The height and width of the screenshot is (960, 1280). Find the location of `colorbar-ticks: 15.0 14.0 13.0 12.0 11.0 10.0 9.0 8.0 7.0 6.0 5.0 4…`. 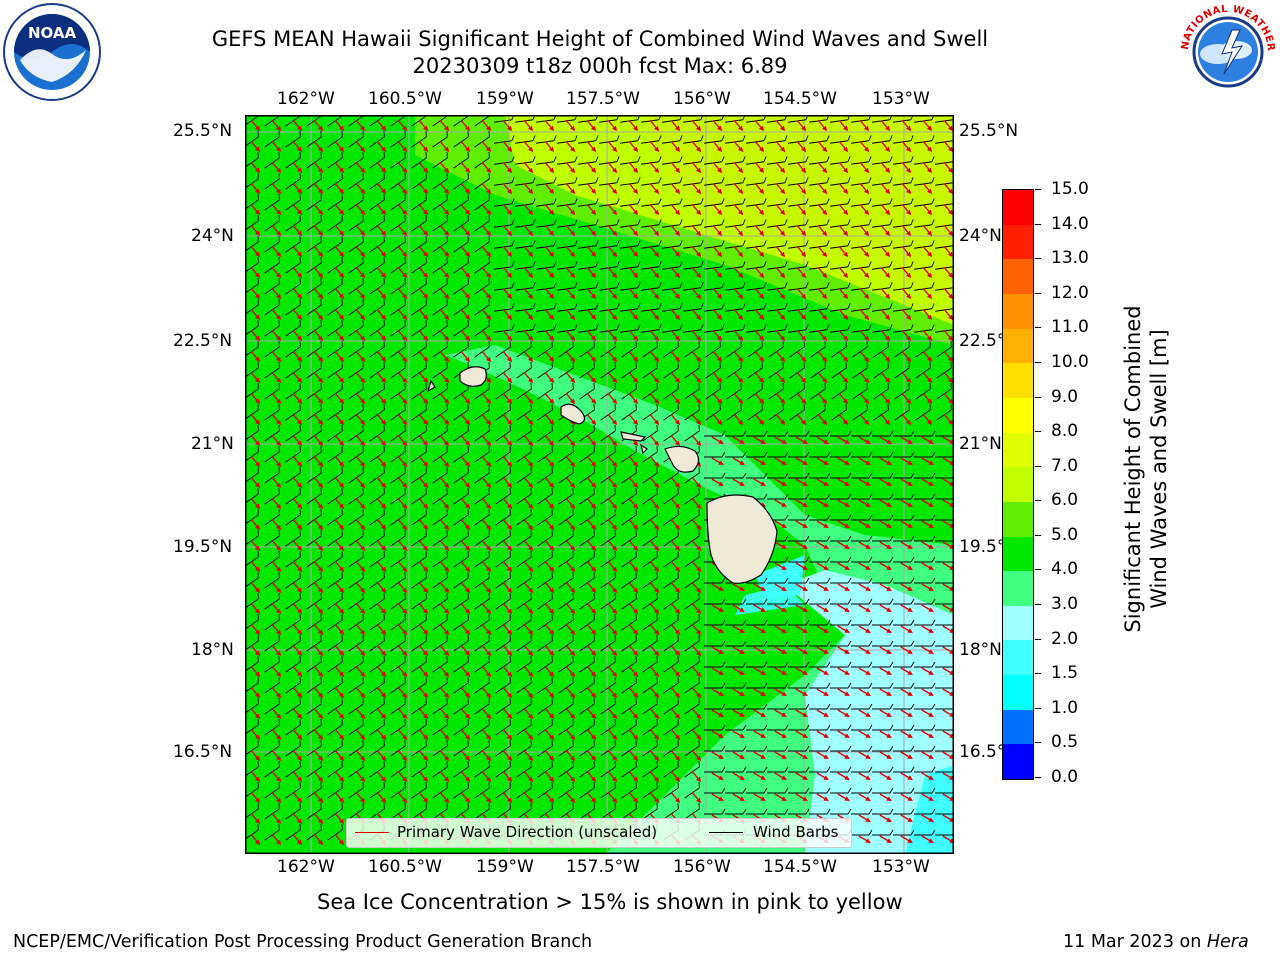

colorbar-ticks: 15.0 14.0 13.0 12.0 11.0 10.0 9.0 8.0 7.0 6.0 5.0 4… is located at coordinates (1065, 483).